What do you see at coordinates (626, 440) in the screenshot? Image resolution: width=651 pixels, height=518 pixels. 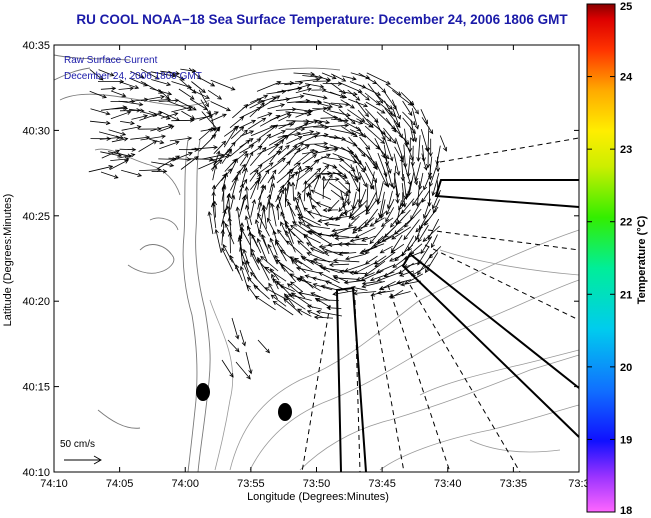 I see `colorbar-tick-label: 19` at bounding box center [626, 440].